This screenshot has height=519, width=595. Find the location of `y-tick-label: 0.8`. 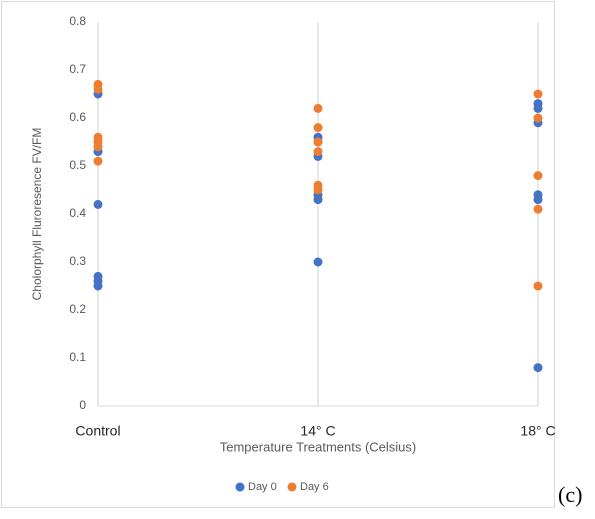

y-tick-label: 0.8 is located at coordinates (77, 21).